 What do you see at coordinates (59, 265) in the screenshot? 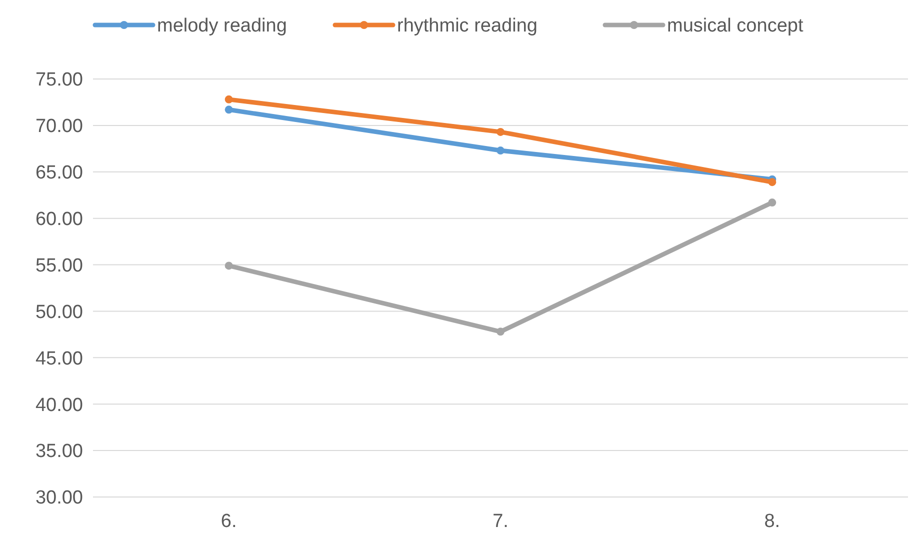
I see `y-tick-label: 55.00` at bounding box center [59, 265].